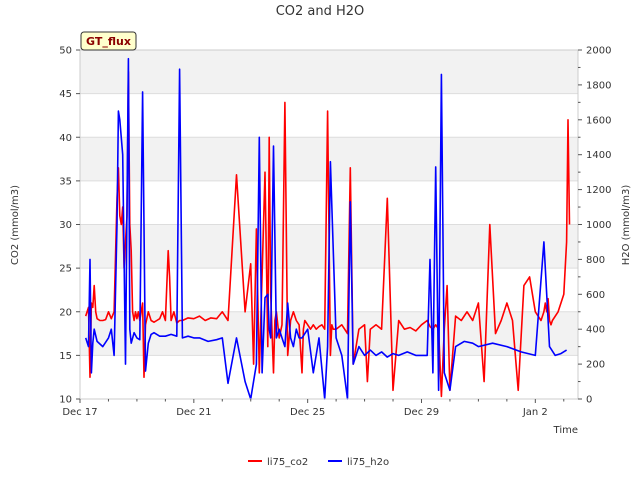  I want to click on y-left-tick-label: 20, so click(65, 312).